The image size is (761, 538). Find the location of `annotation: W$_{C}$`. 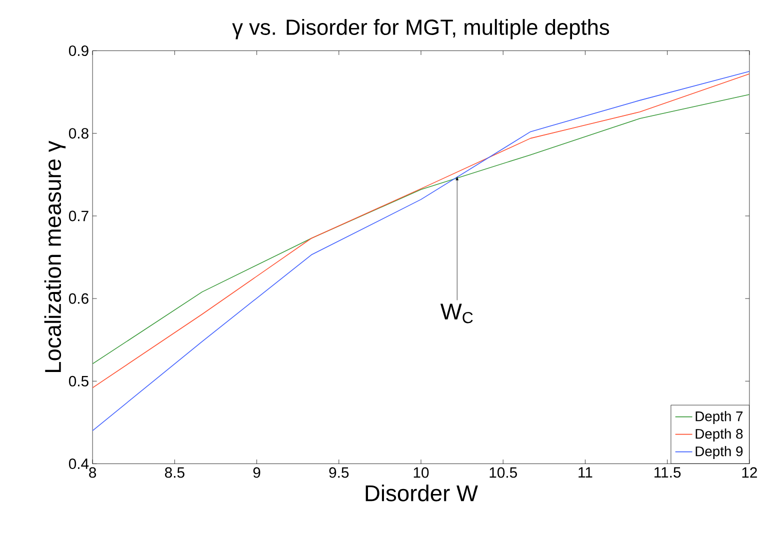

annotation: W$_{C}$ is located at coordinates (456, 314).